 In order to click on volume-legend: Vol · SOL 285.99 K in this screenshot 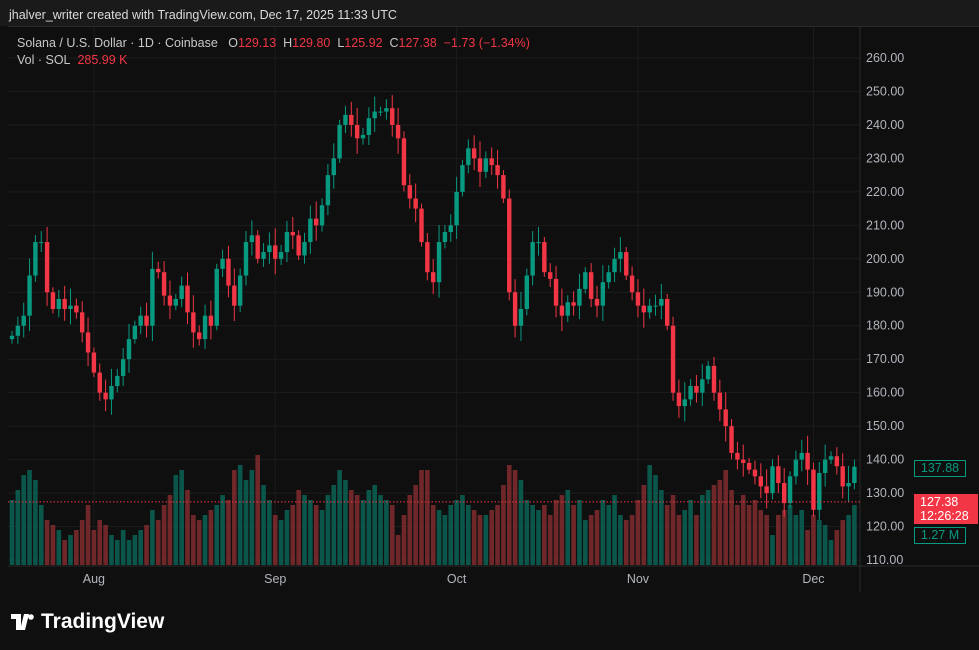, I will do `click(72, 60)`.